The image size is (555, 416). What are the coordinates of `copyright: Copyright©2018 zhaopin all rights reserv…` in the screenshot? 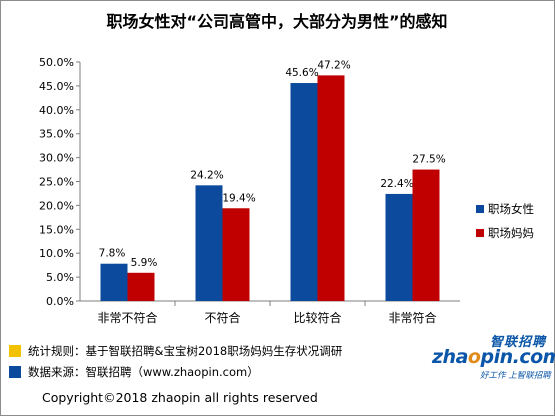 It's located at (180, 397).